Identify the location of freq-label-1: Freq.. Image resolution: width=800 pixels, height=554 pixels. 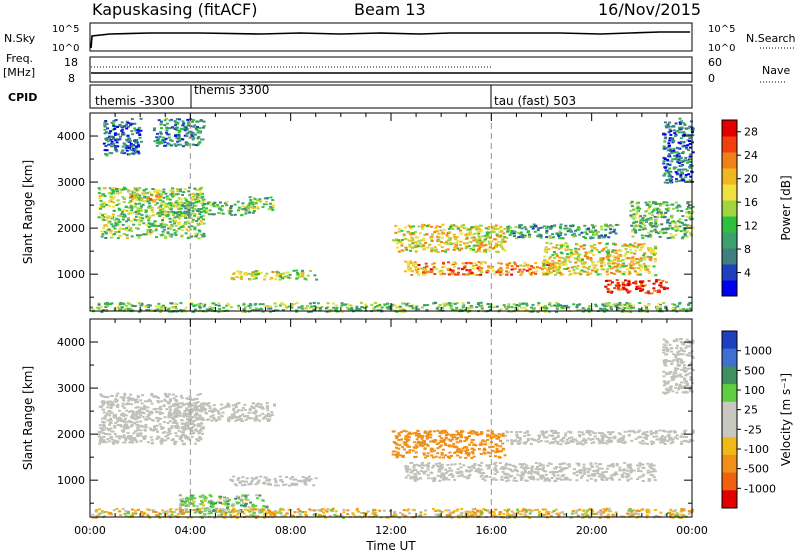
(19, 58).